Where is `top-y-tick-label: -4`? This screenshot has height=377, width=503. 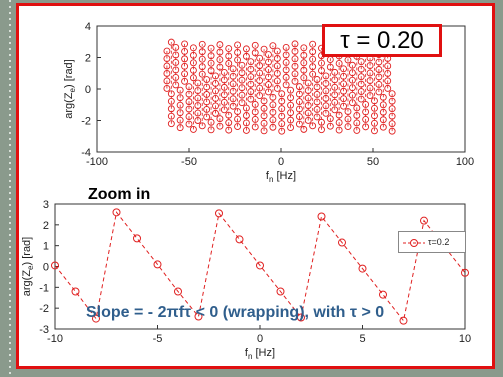 top-y-tick-label: -4 is located at coordinates (86, 153).